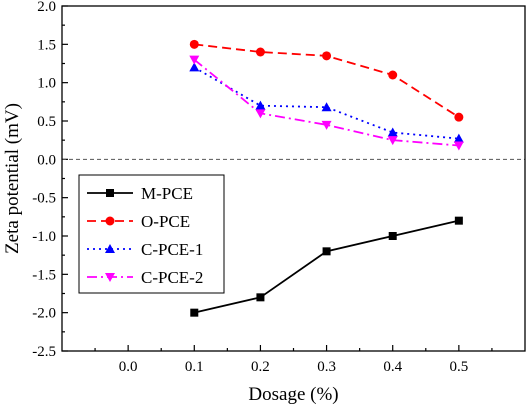 This screenshot has width=526, height=408. What do you see at coordinates (458, 367) in the screenshot?
I see `x-tick-label: 0.5` at bounding box center [458, 367].